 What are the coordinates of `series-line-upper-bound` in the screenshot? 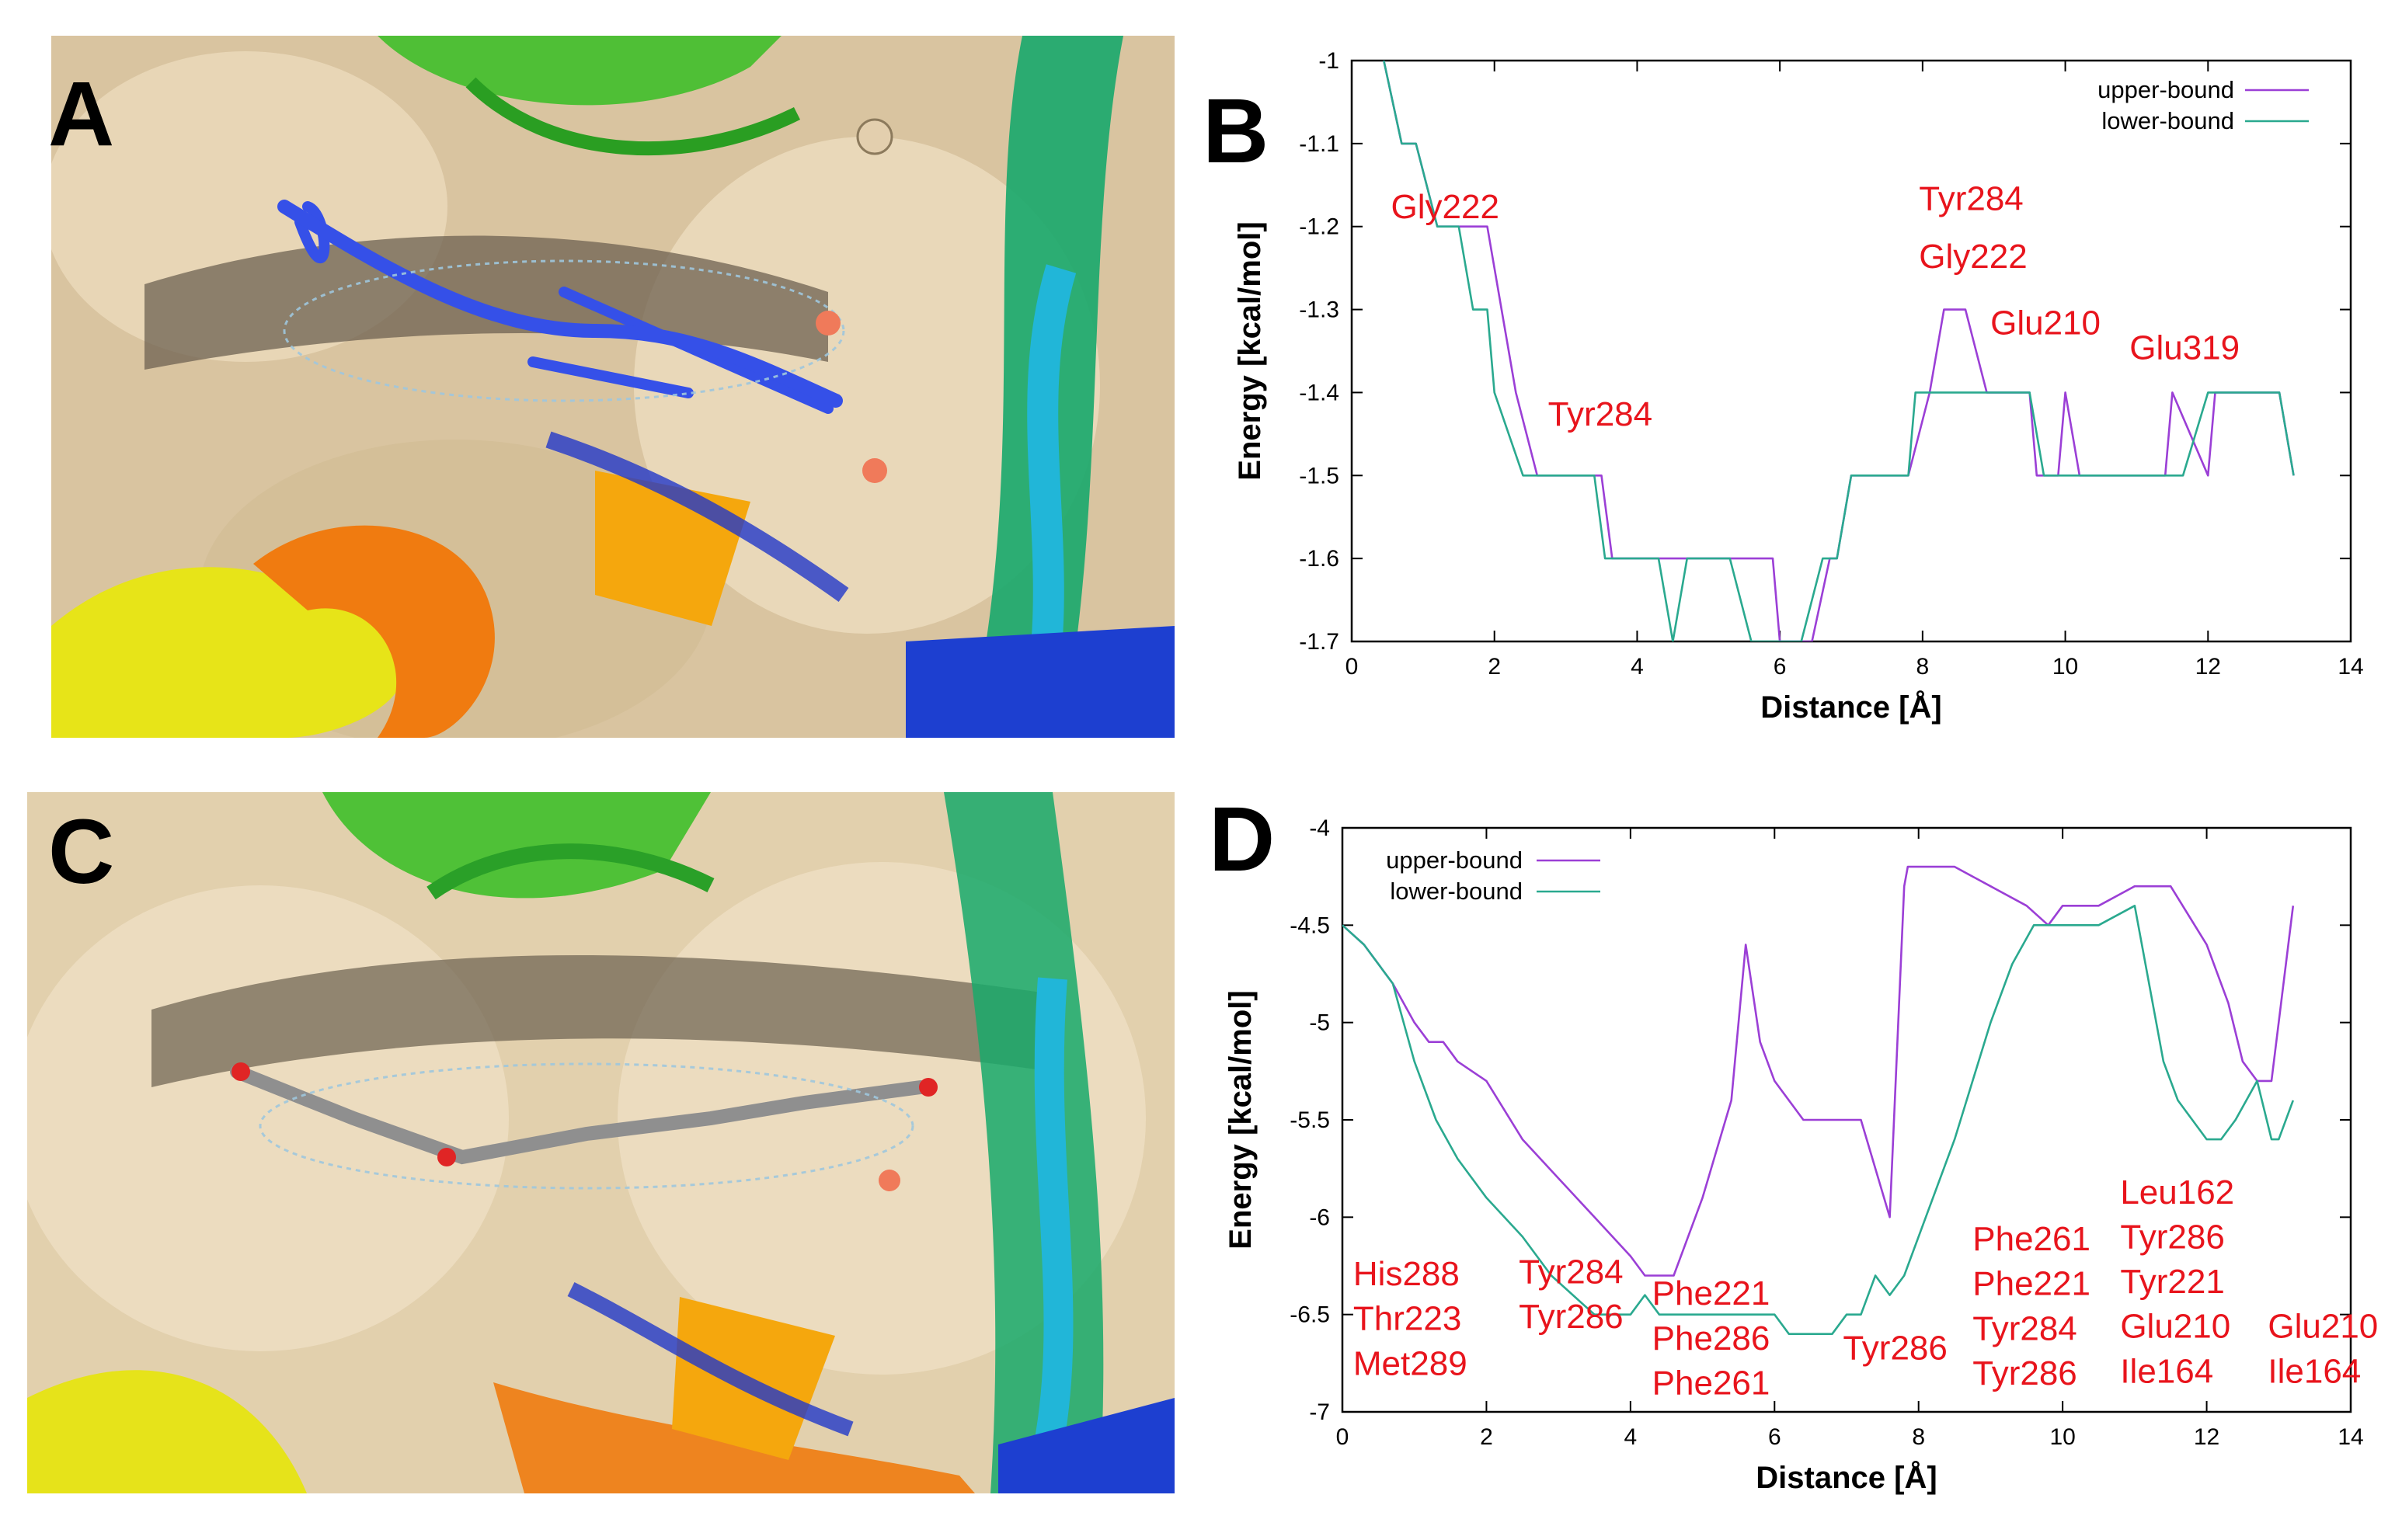 It's located at (1819, 1071).